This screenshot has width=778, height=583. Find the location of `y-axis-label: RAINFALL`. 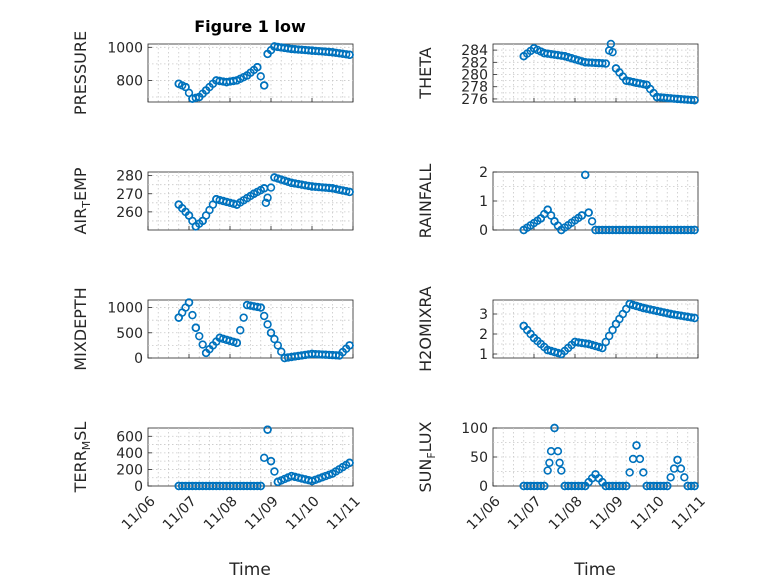

y-axis-label: RAINFALL is located at coordinates (425, 201).